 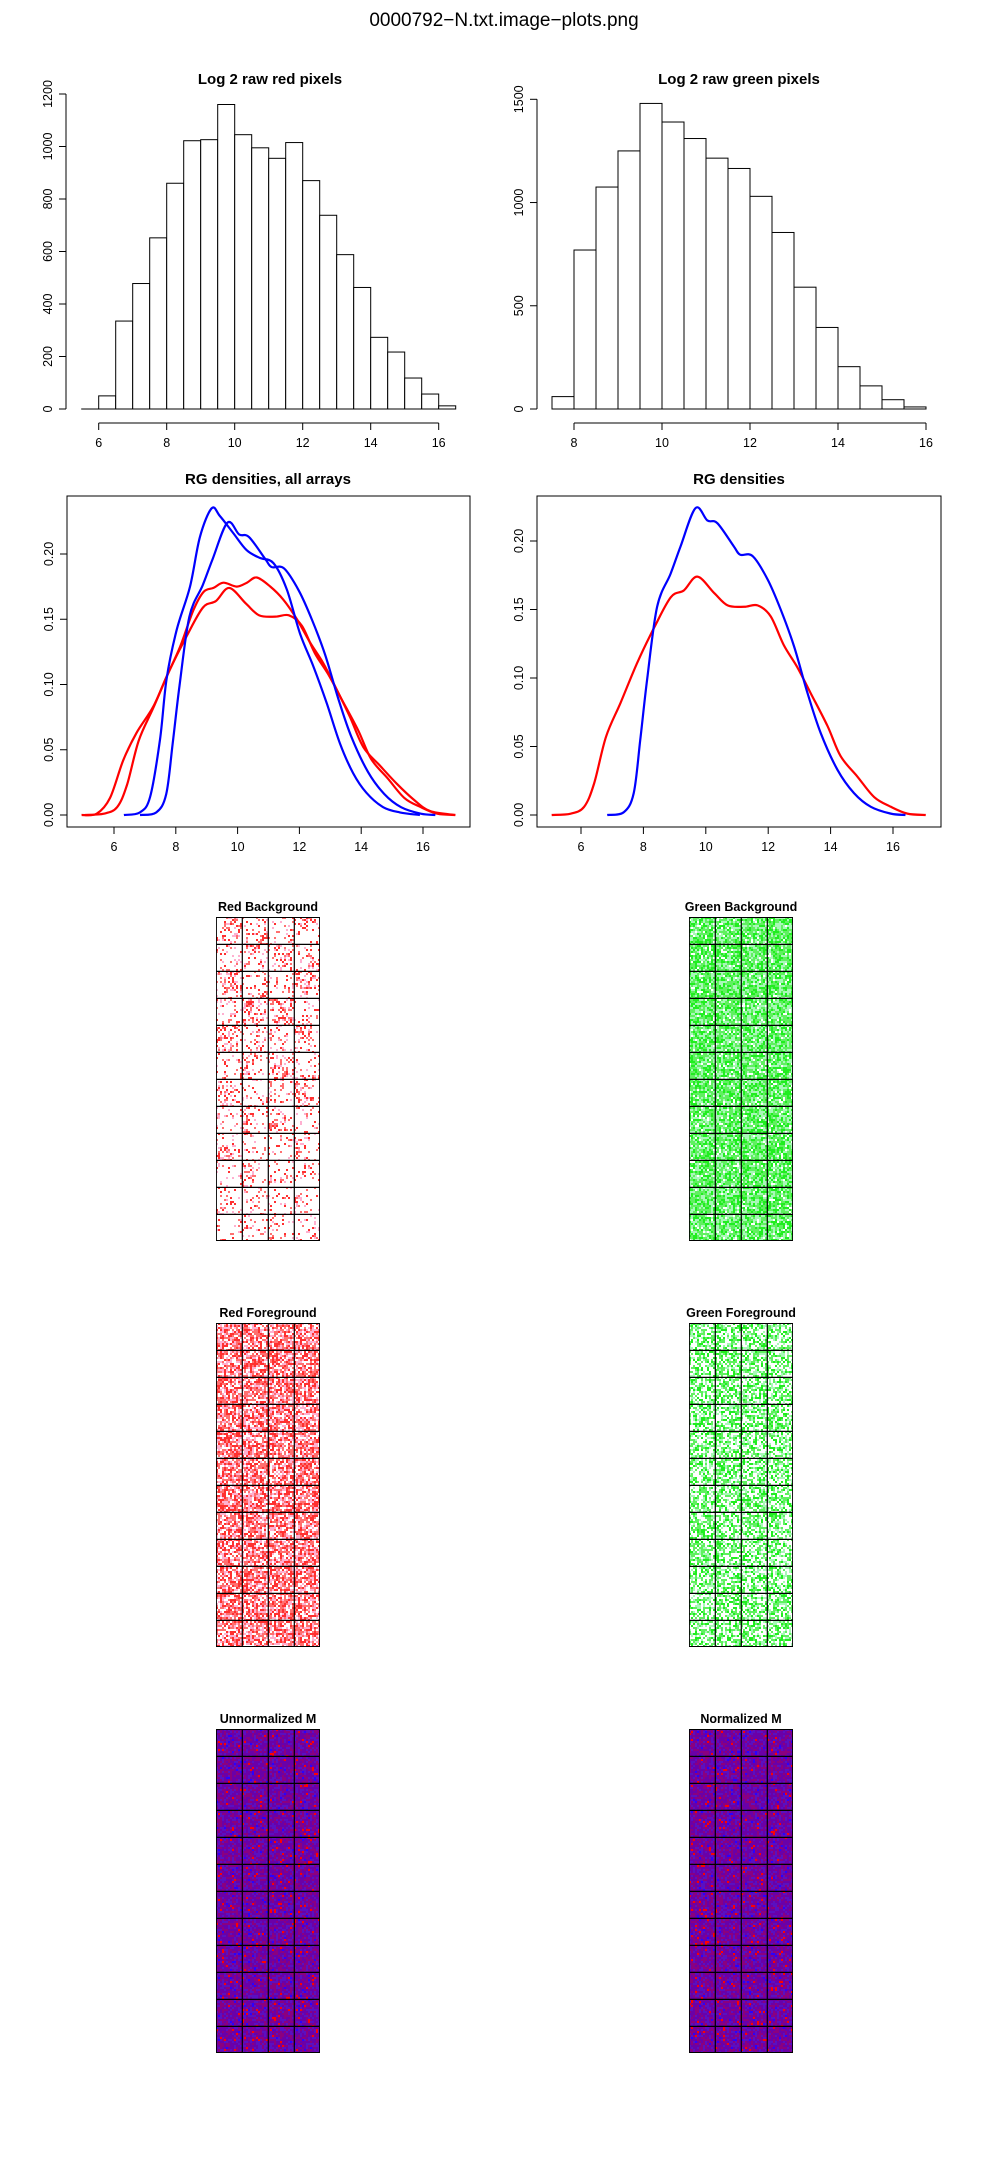 I want to click on y-tick-label: 400, so click(x=48, y=304).